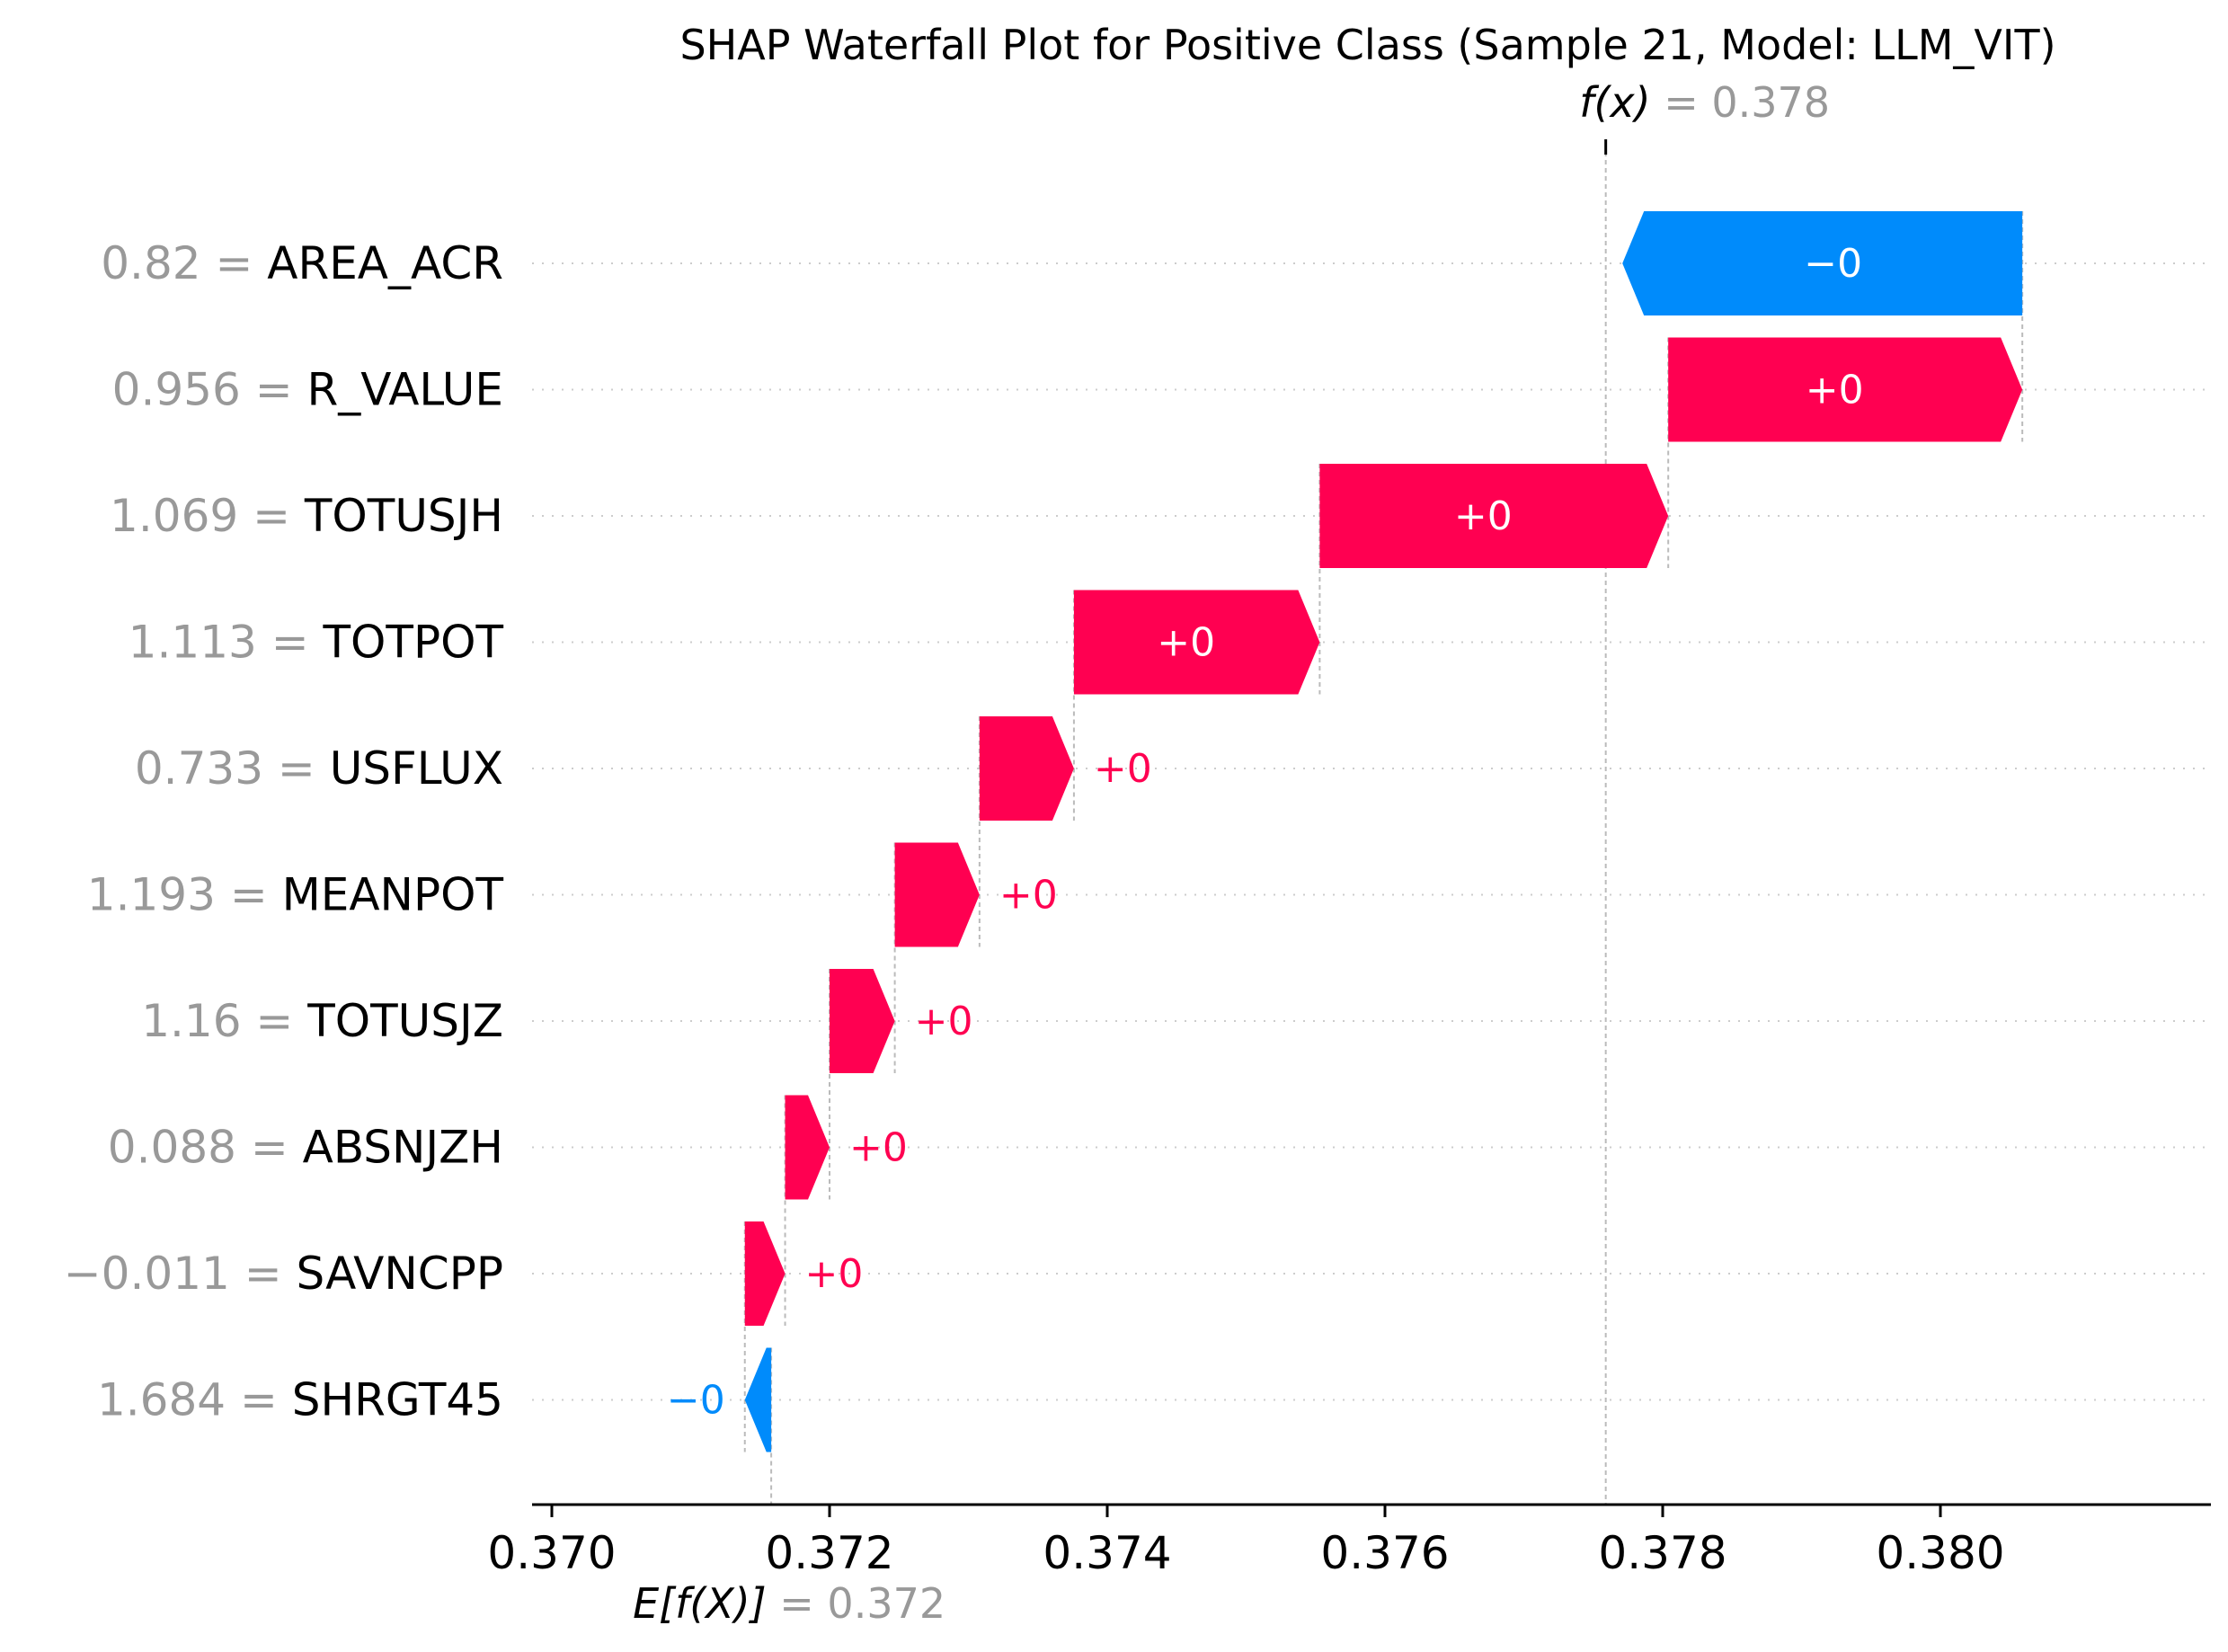  Describe the element at coordinates (1384, 1553) in the screenshot. I see `x-tick-label: 0.376` at that location.